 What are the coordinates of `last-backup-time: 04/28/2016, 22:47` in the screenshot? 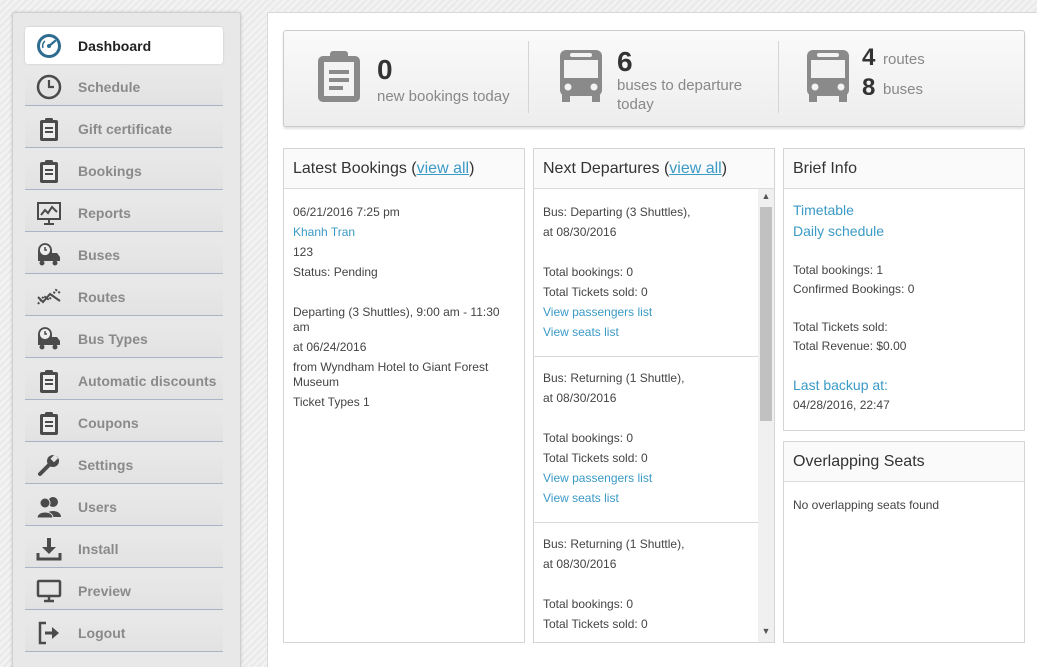 It's located at (841, 405).